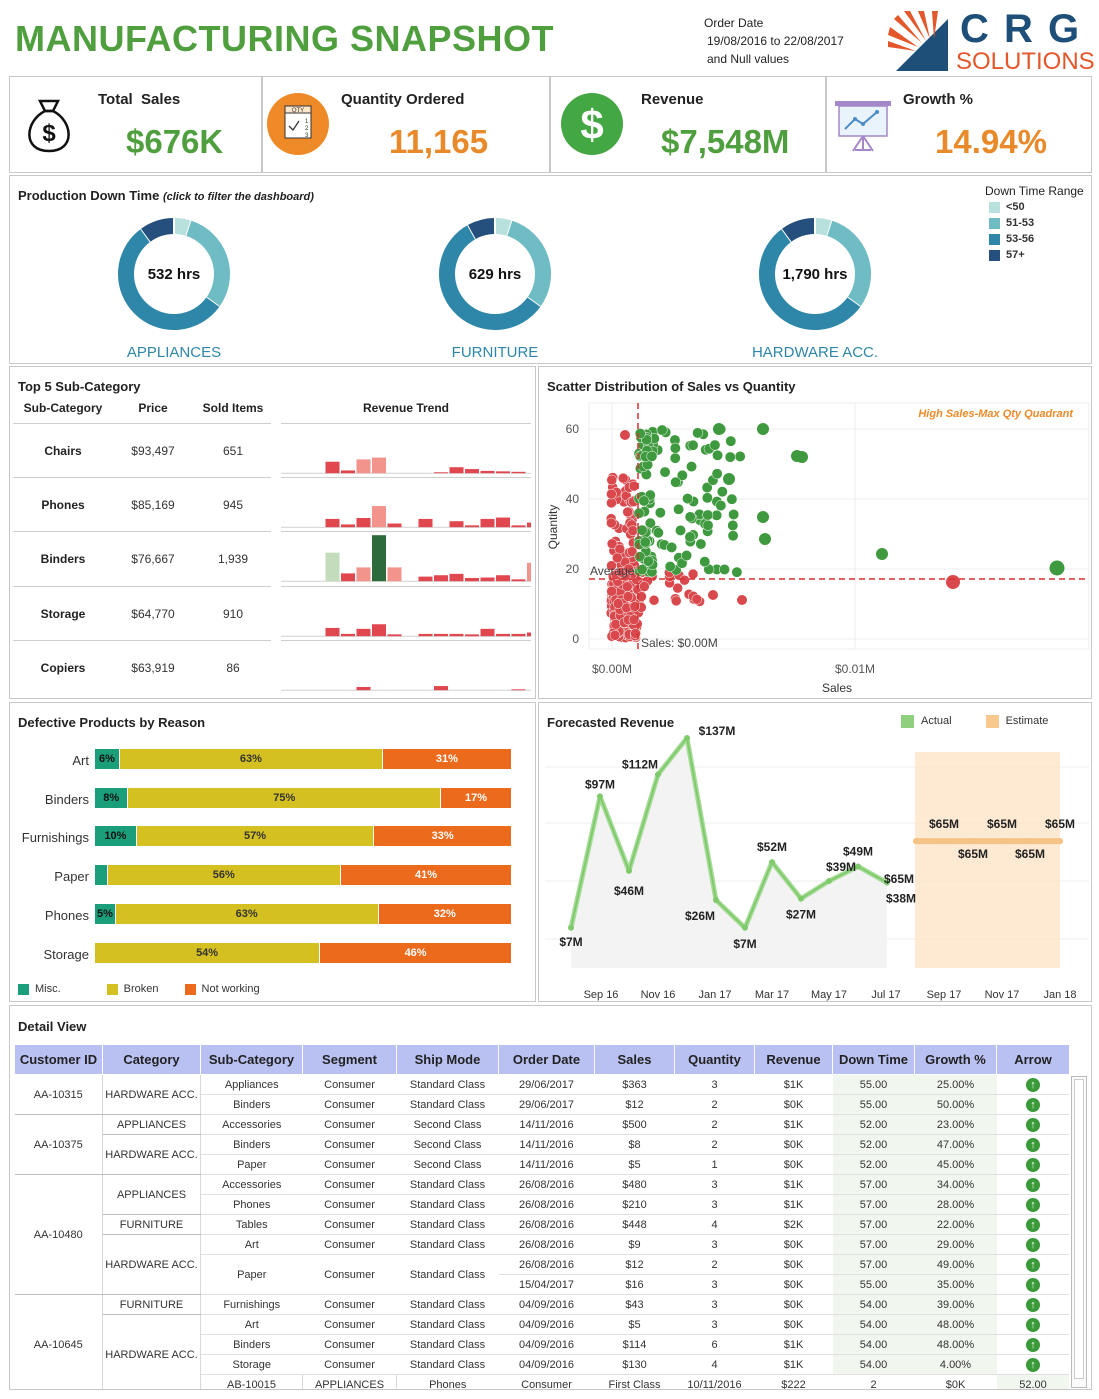 The height and width of the screenshot is (1399, 1099). I want to click on detail-column-header: Ship Mode, so click(447, 1059).